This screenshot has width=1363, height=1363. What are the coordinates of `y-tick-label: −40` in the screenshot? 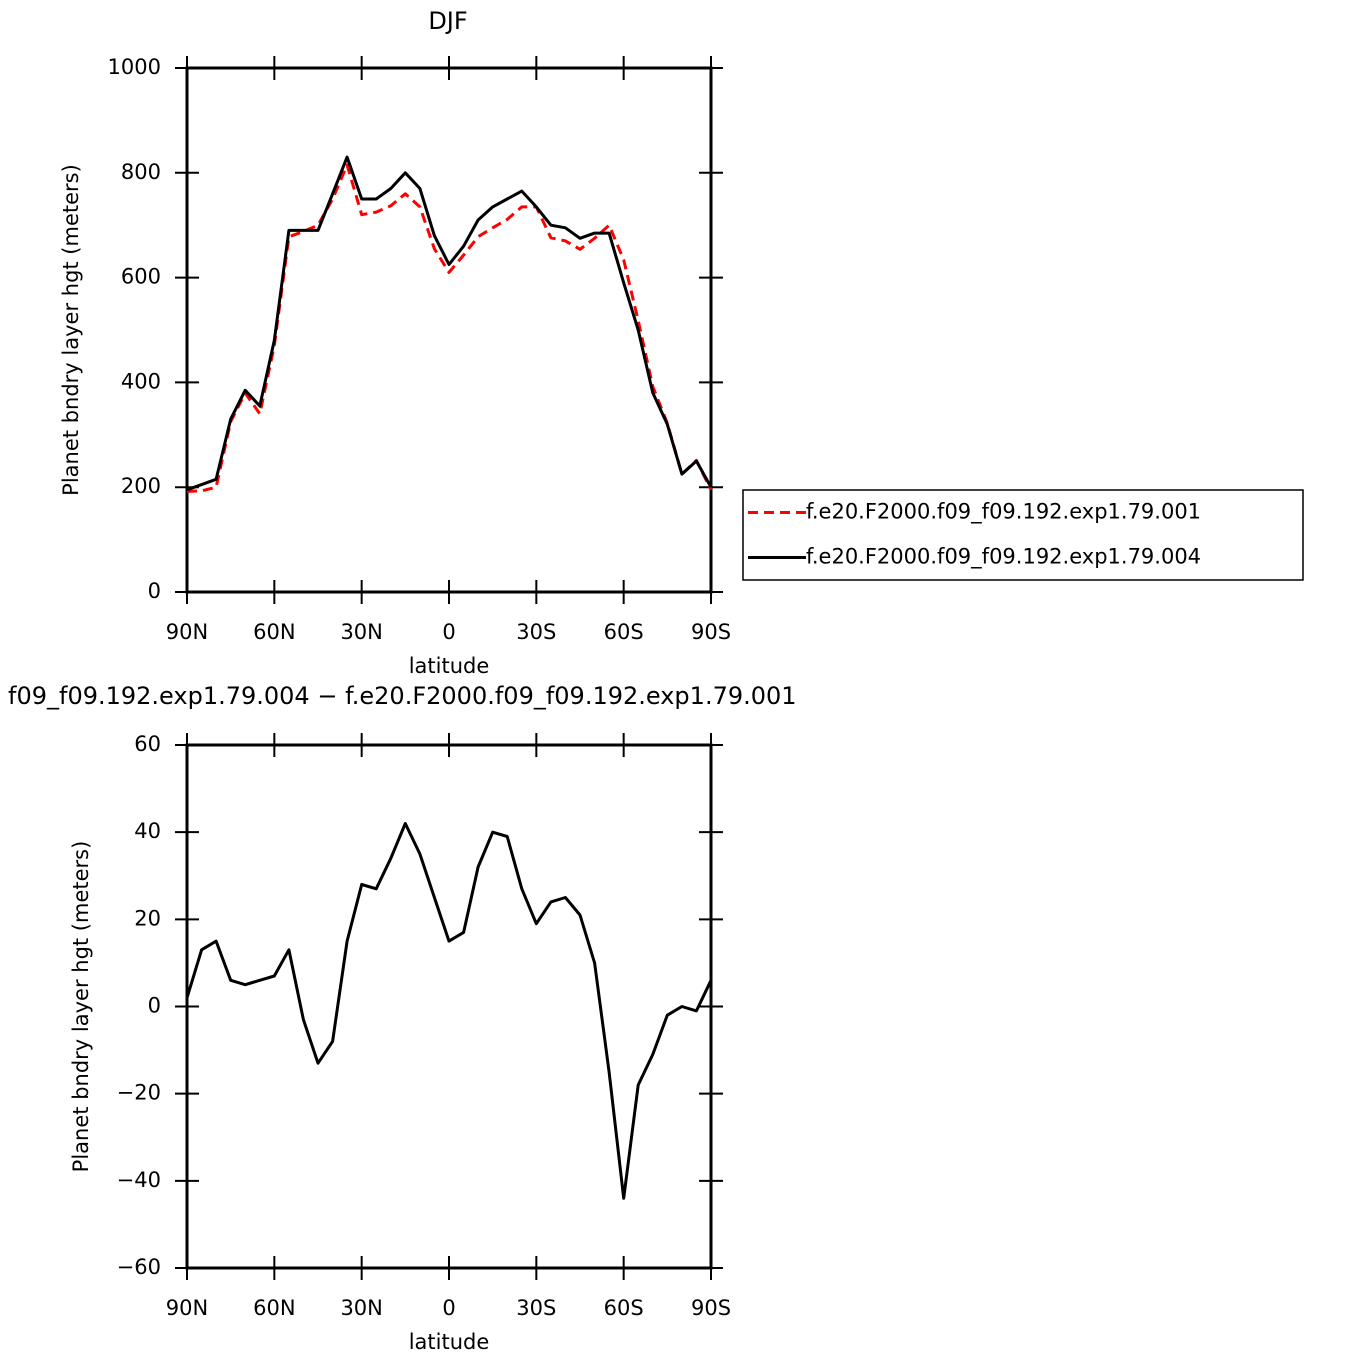 It's located at (139, 1180).